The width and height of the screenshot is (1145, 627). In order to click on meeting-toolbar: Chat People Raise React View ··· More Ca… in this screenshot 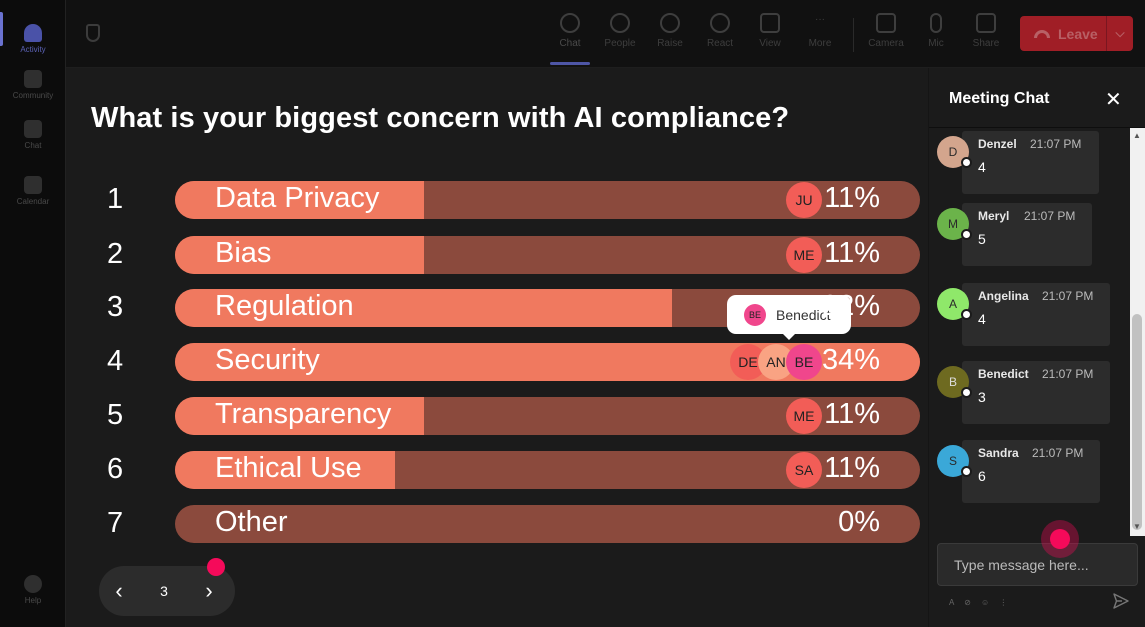, I will do `click(605, 34)`.